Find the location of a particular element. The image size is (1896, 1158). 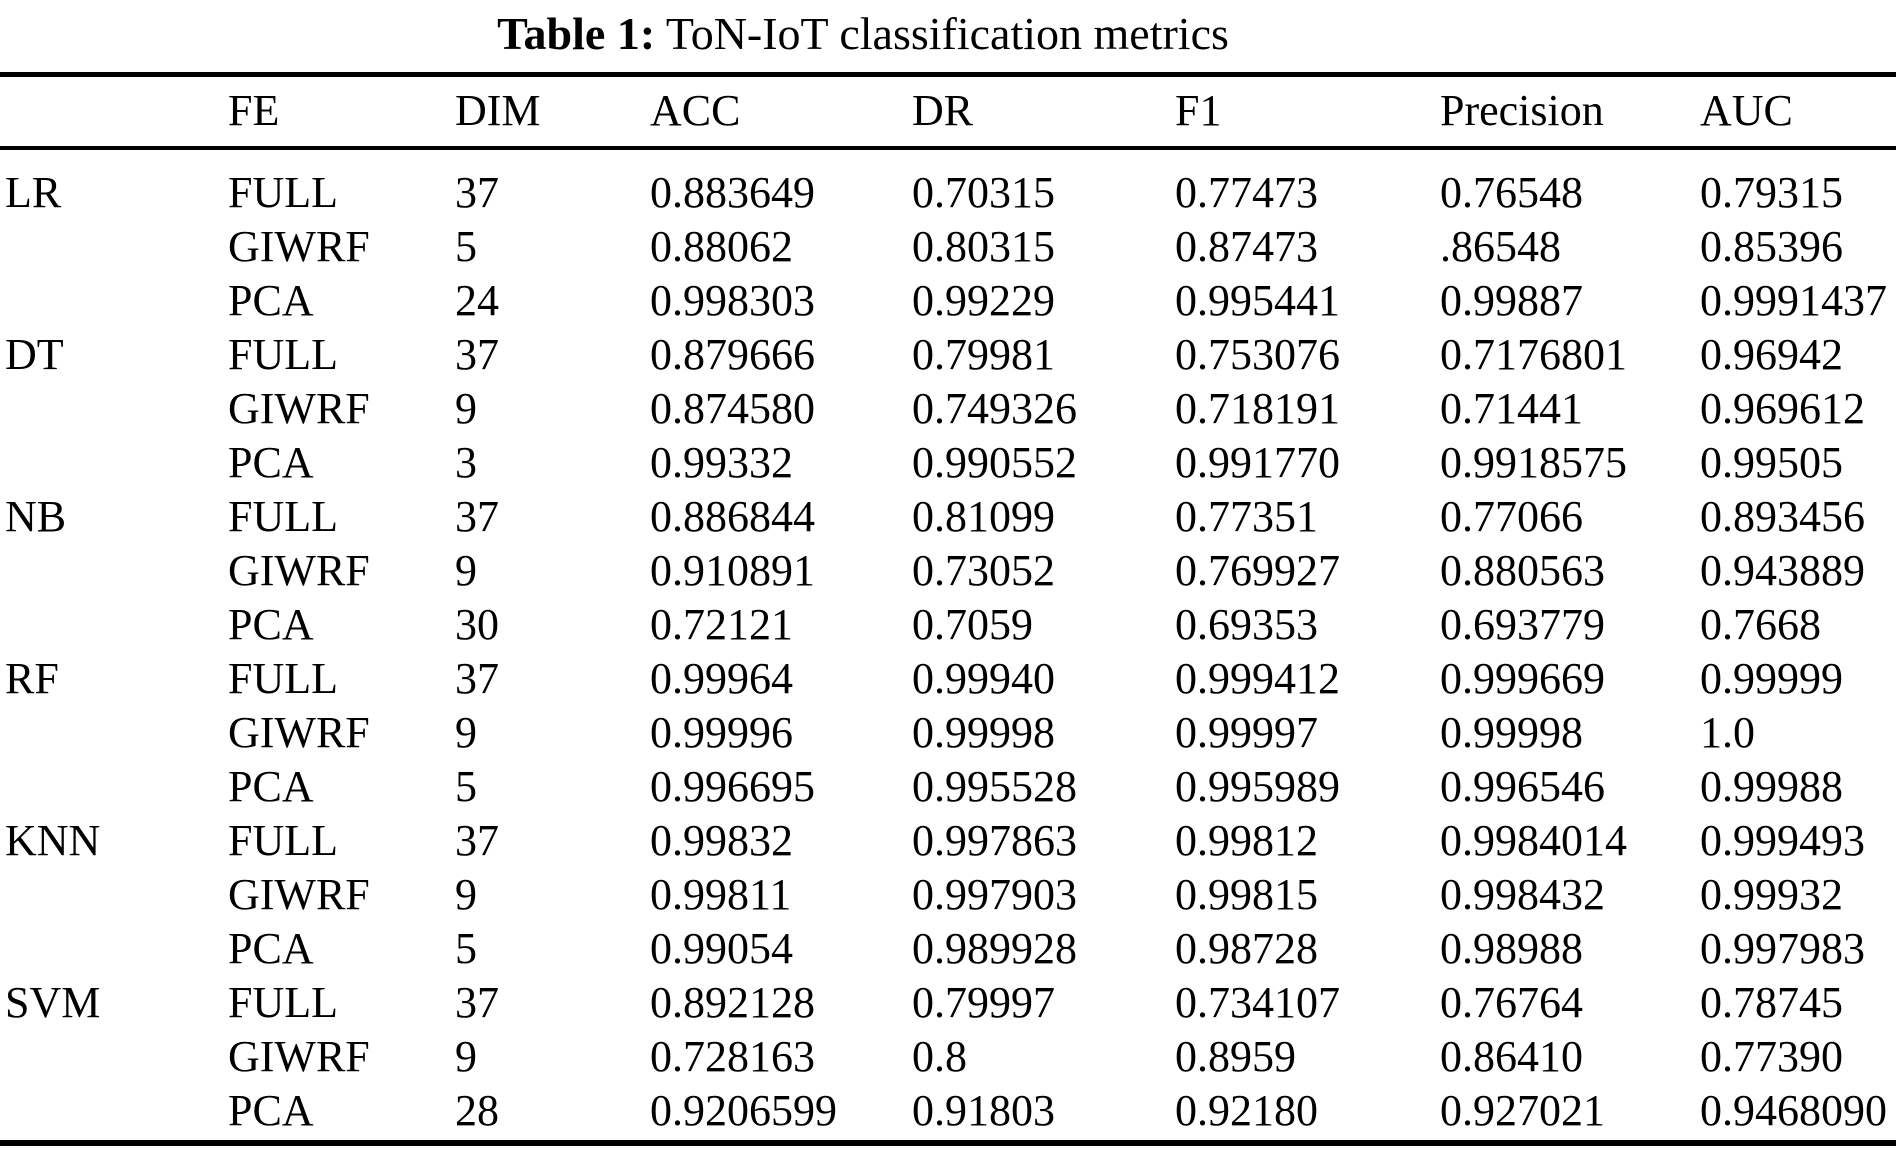

cell-acc: 0.99964 is located at coordinates (721, 678).